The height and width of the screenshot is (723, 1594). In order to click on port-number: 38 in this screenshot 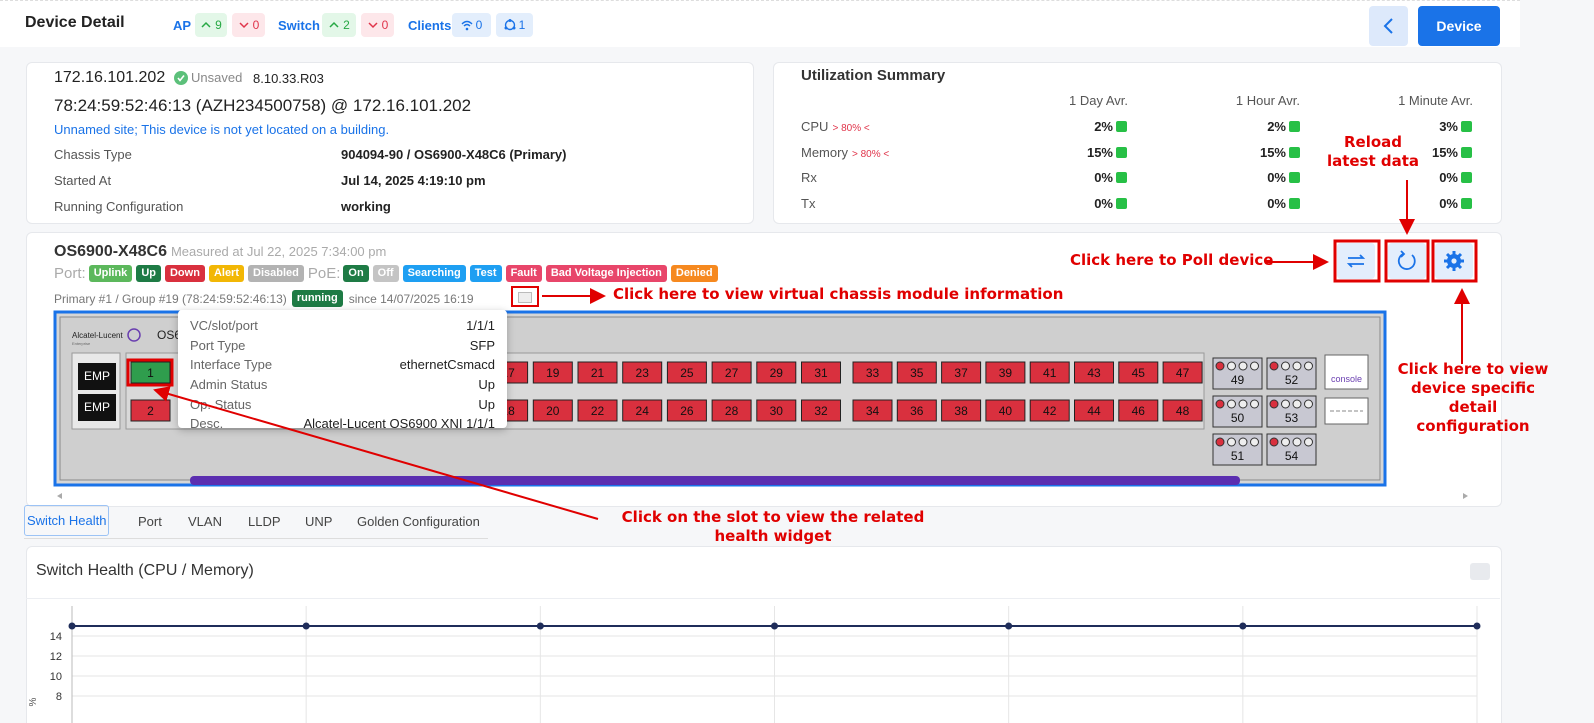, I will do `click(961, 411)`.